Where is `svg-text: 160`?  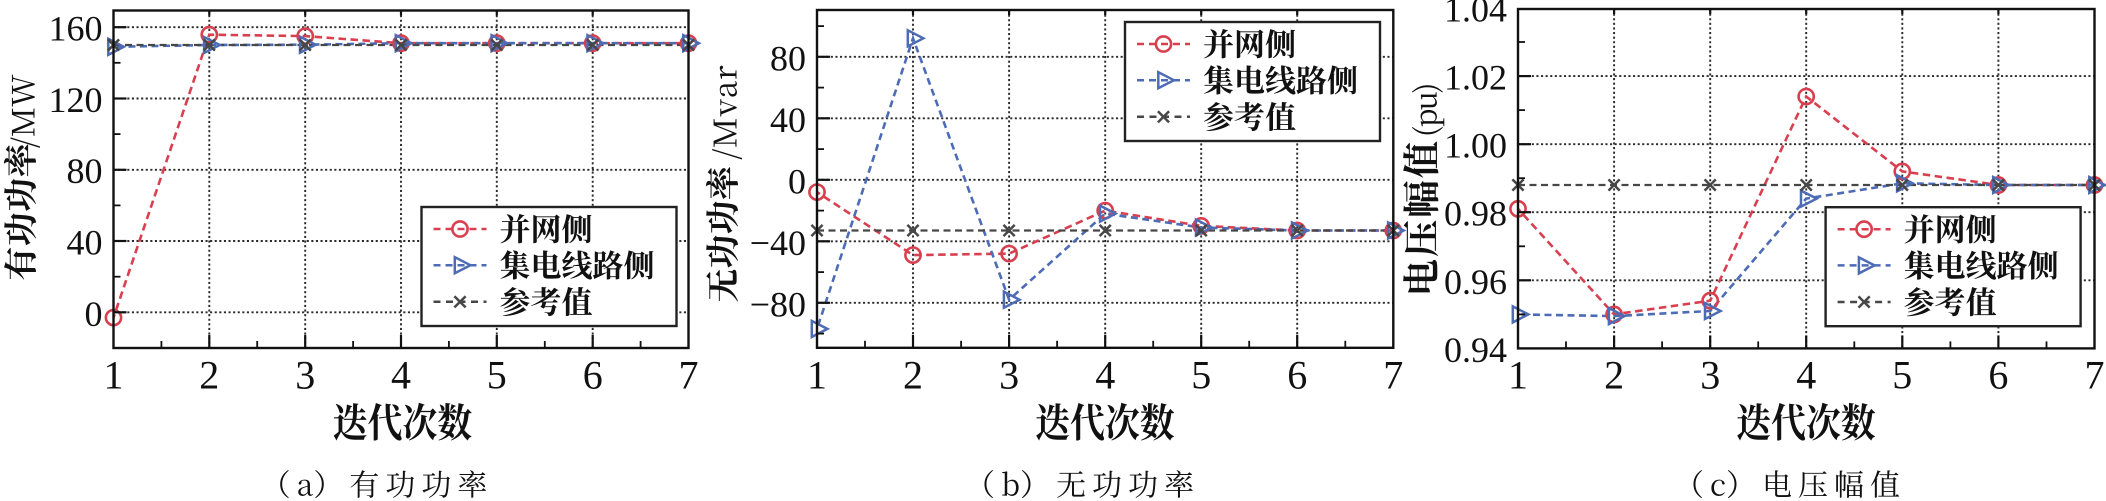
svg-text: 160 is located at coordinates (76, 29).